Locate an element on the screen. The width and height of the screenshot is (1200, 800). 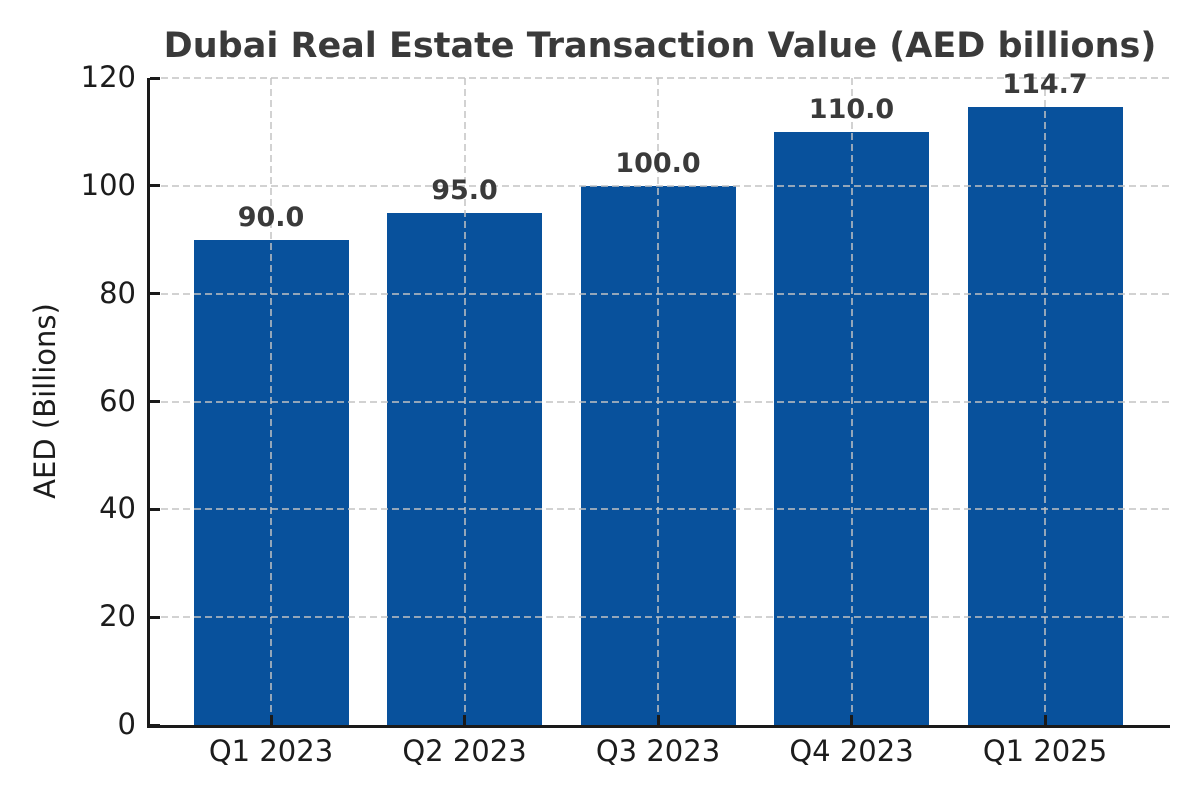
y-tick-label: 80 is located at coordinates (117, 292).